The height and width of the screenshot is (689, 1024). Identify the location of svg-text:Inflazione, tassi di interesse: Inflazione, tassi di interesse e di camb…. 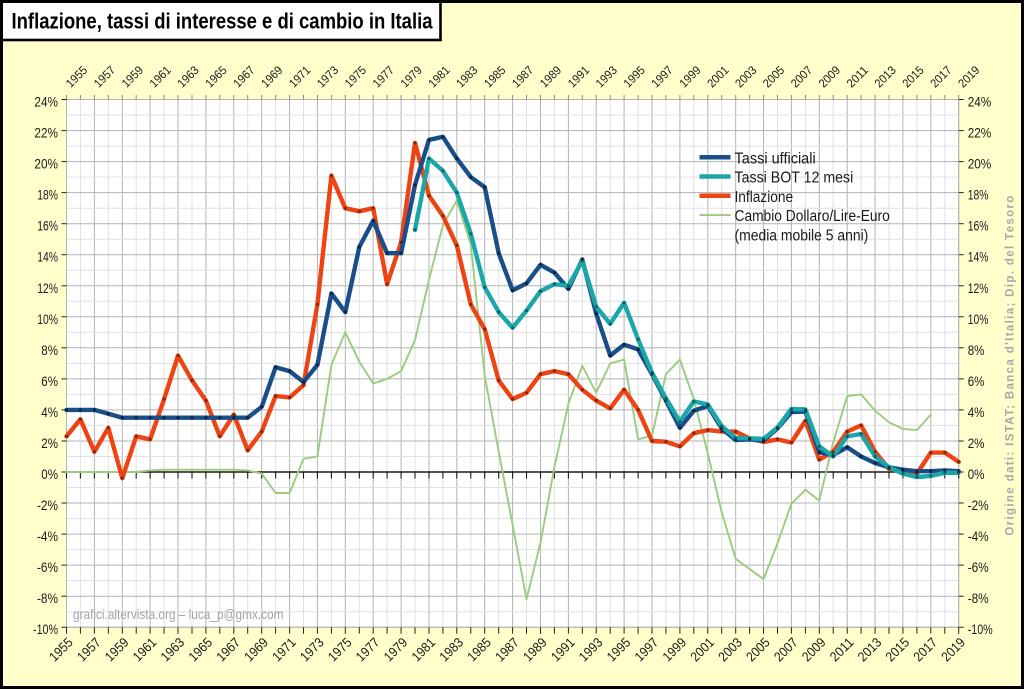
(223, 21).